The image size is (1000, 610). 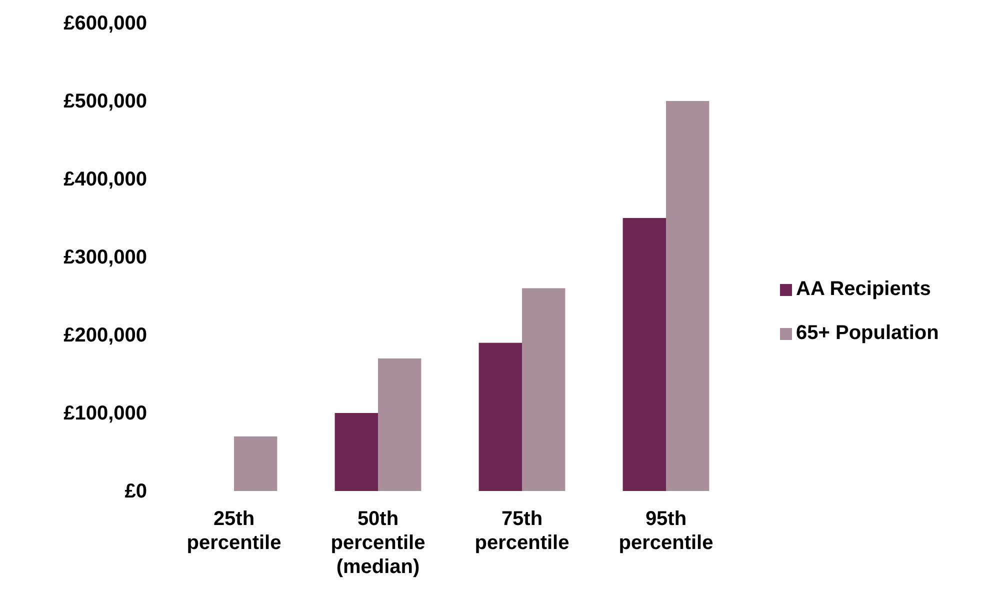 I want to click on x-tick-label: 25th percentile, so click(x=234, y=531).